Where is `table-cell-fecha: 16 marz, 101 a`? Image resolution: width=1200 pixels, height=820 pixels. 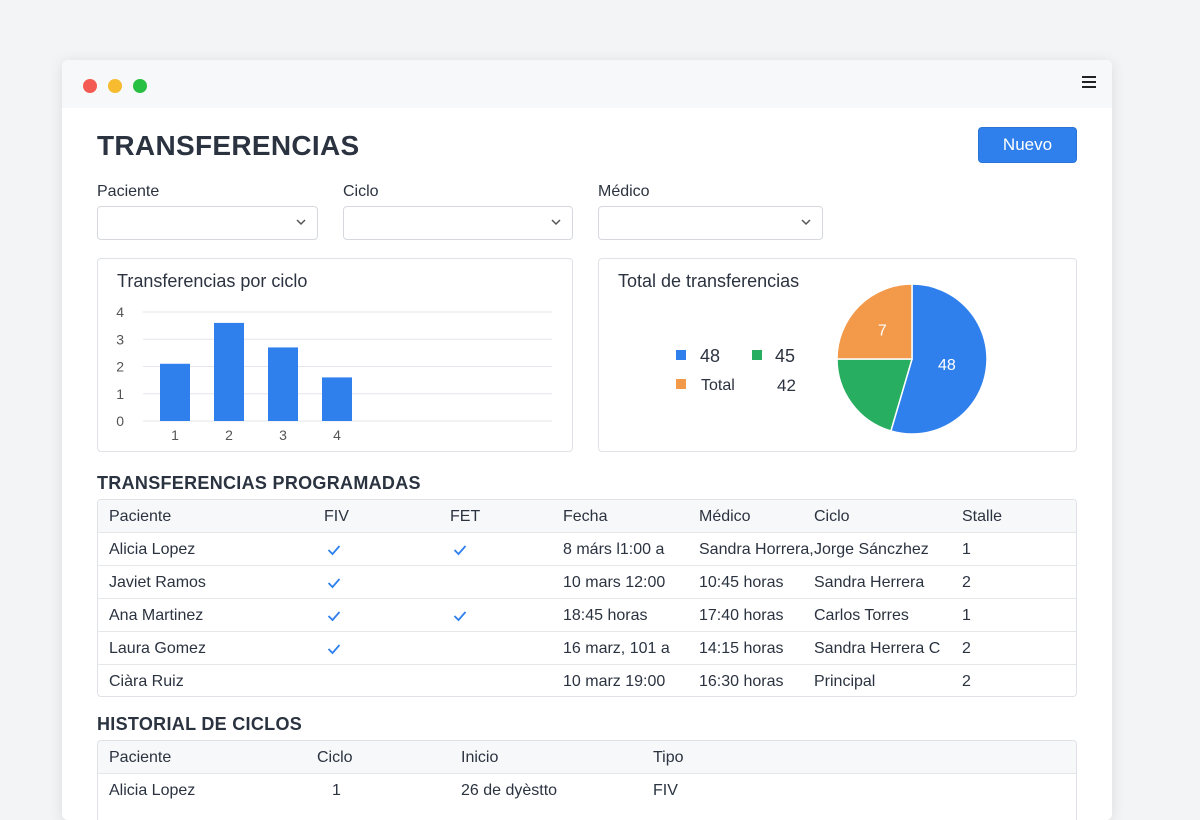 table-cell-fecha: 16 marz, 101 a is located at coordinates (616, 648).